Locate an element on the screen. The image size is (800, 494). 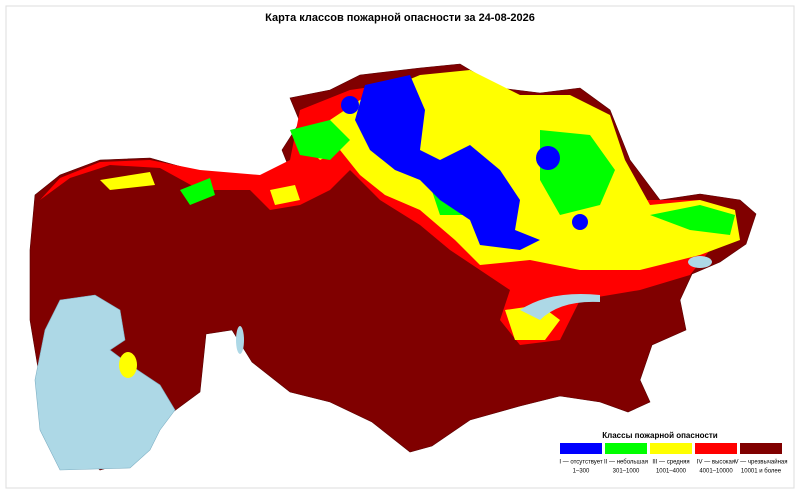
legend-label: I — отсутствует is located at coordinates (580, 463).